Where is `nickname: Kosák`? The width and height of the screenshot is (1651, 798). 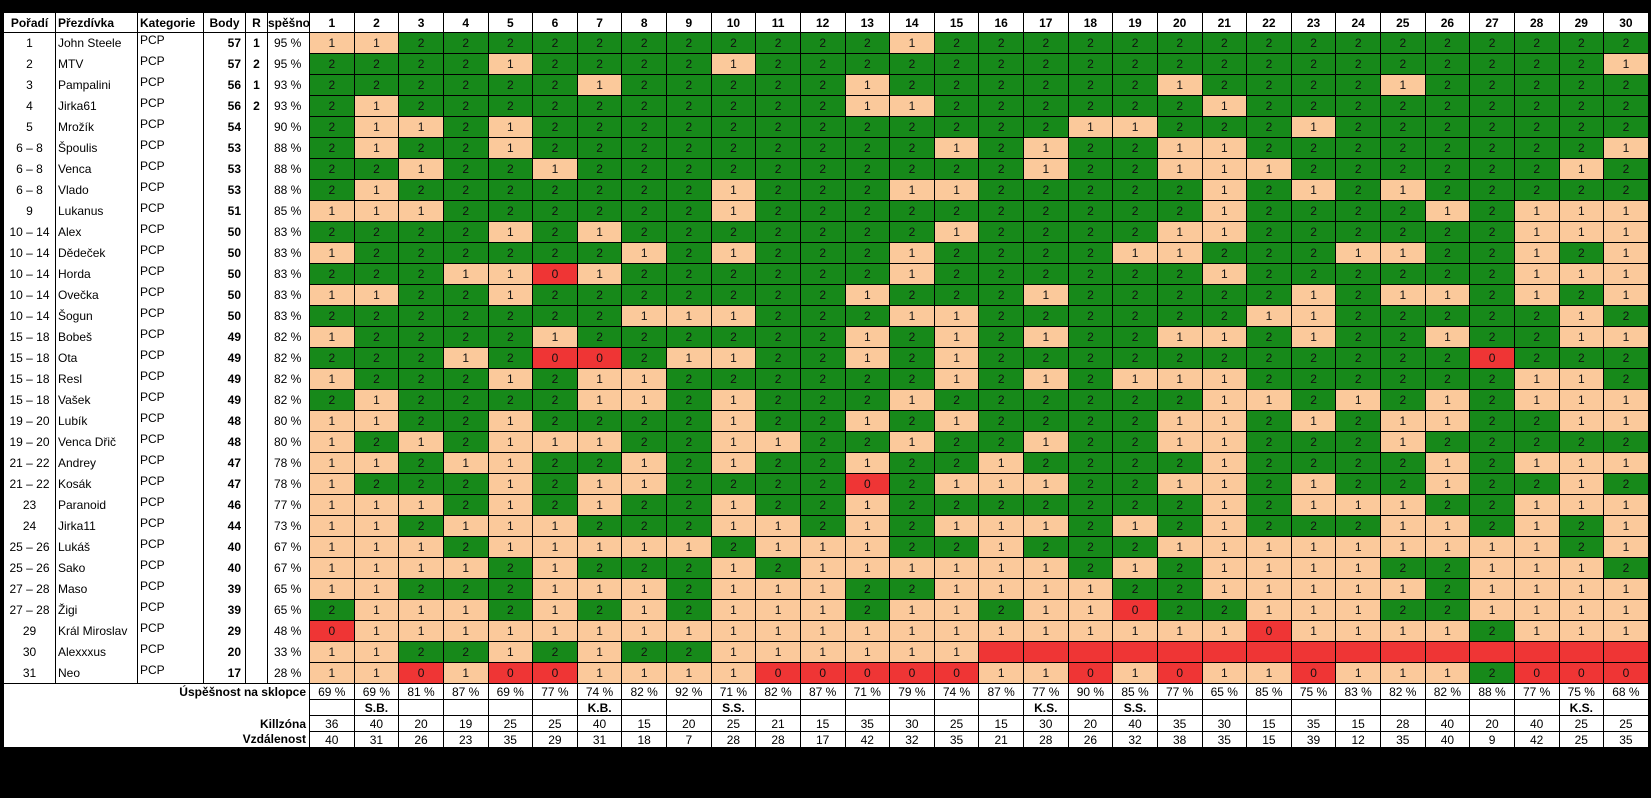 nickname: Kosák is located at coordinates (96, 484).